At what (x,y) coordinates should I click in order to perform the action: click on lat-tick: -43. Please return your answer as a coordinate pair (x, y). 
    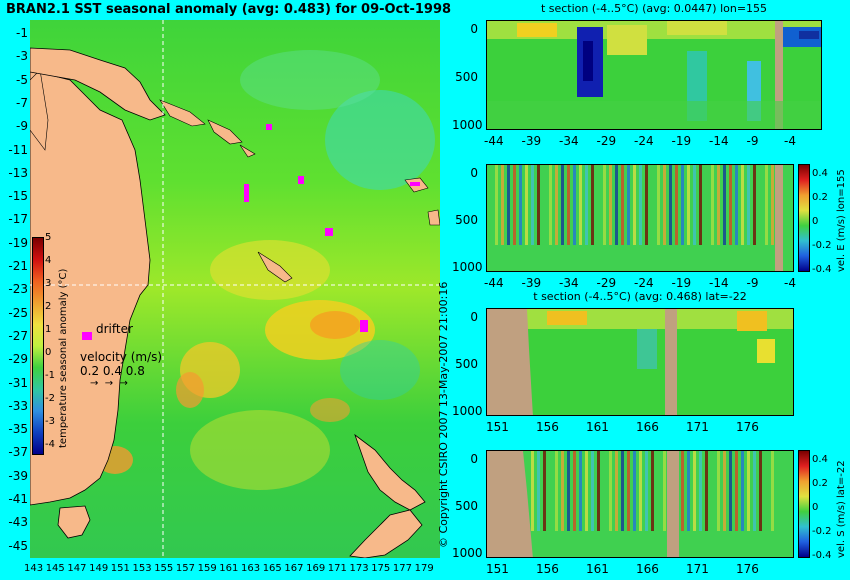
    Looking at the image, I should click on (18, 522).